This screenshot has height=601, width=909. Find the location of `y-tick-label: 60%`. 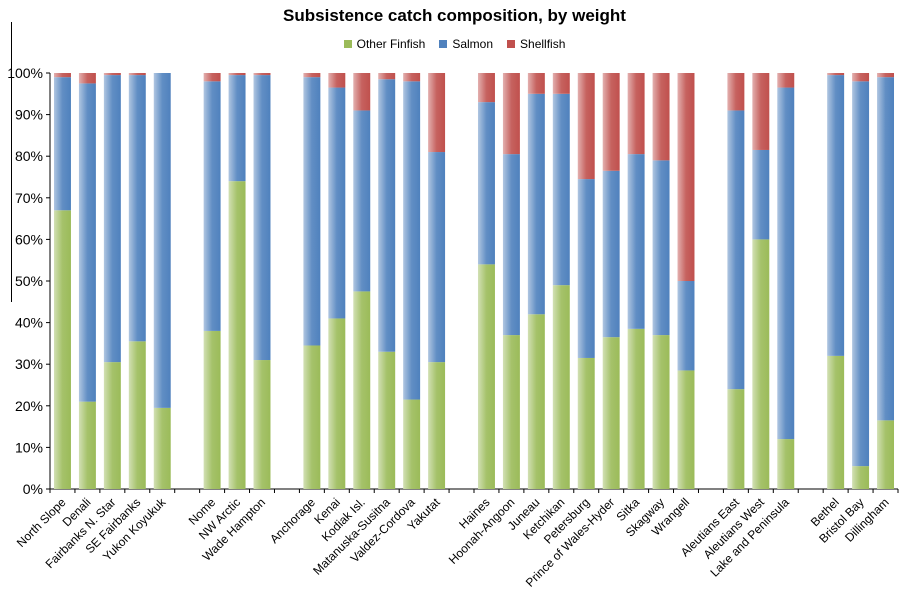

y-tick-label: 60% is located at coordinates (29, 239).